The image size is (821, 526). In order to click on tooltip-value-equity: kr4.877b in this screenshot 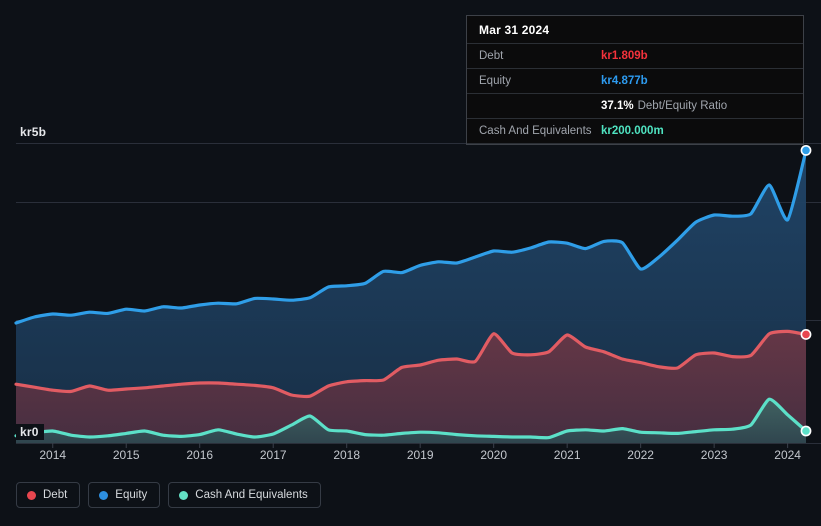, I will do `click(624, 81)`.